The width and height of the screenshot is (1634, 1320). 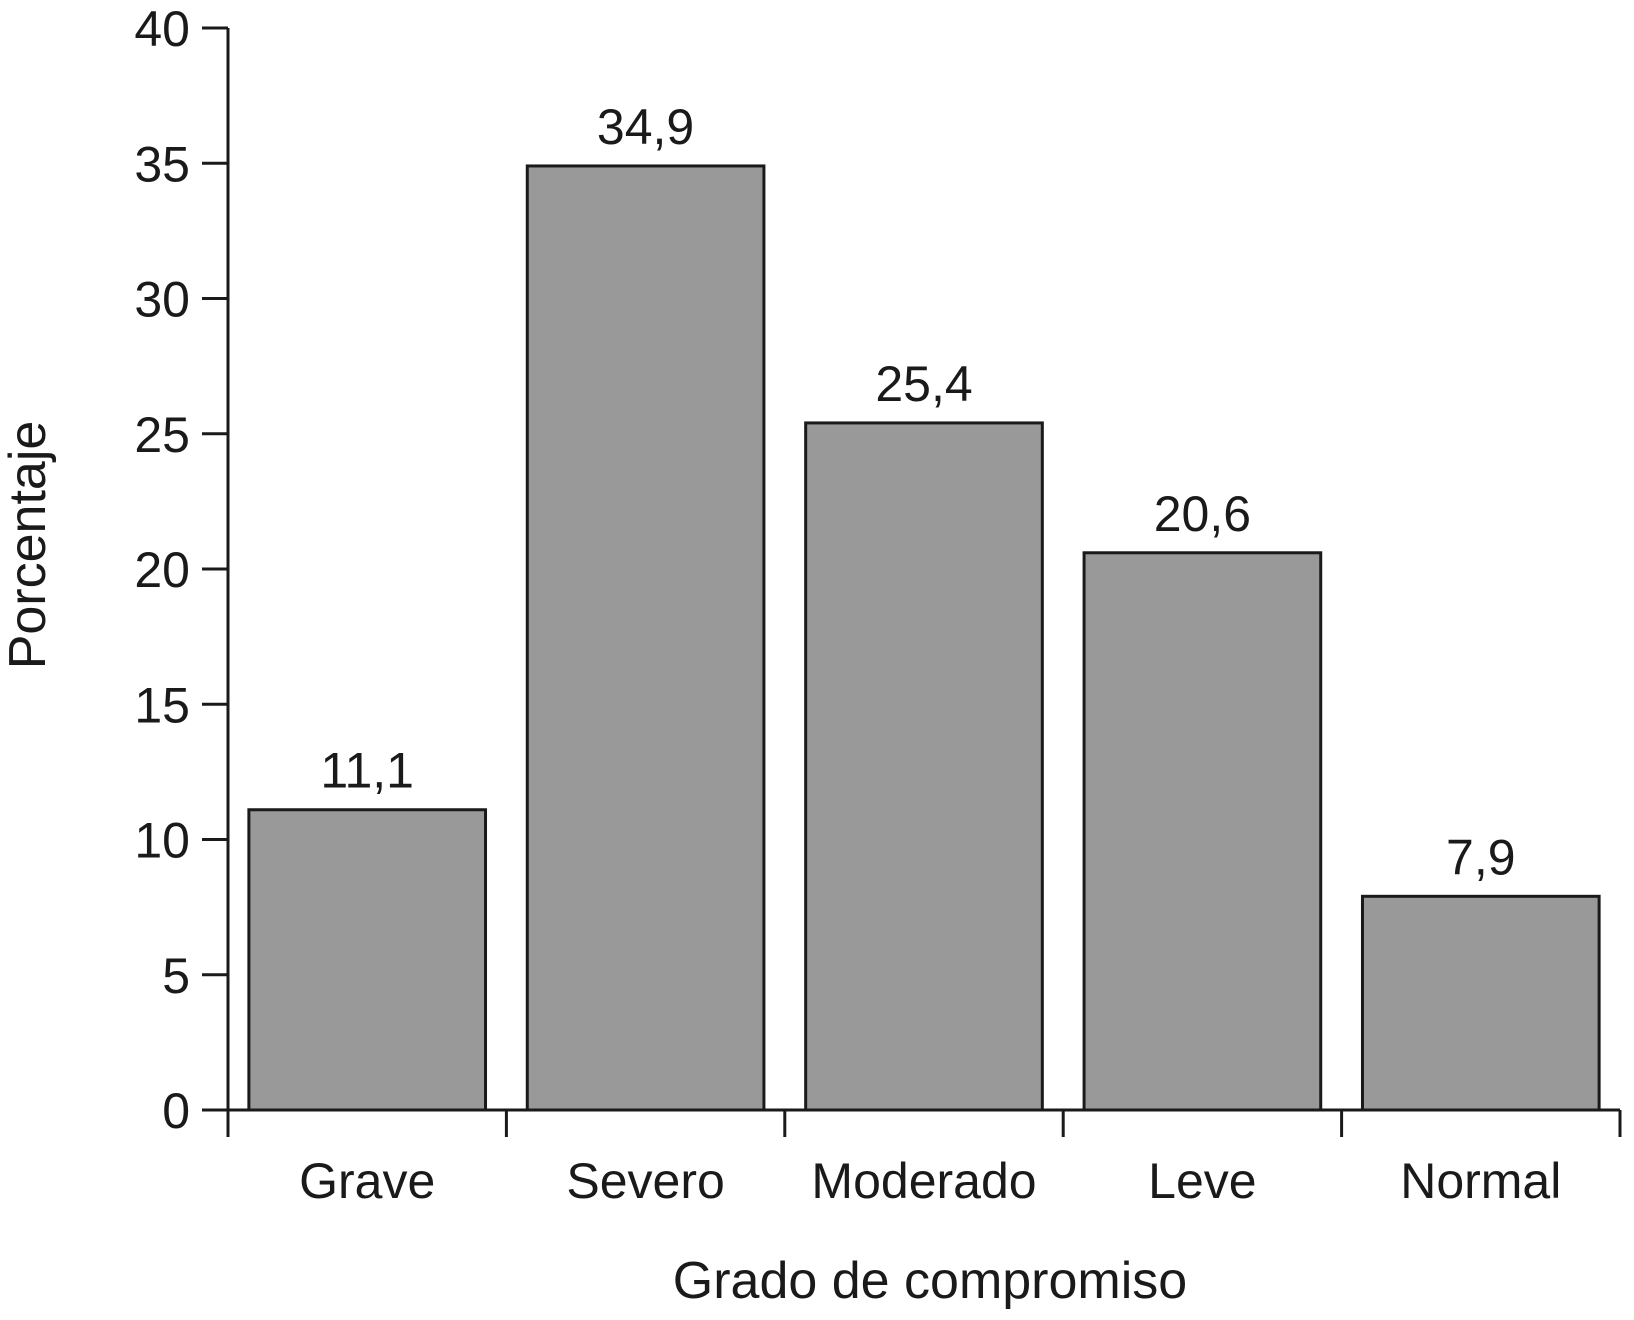 What do you see at coordinates (1480, 1003) in the screenshot?
I see `bar-normal` at bounding box center [1480, 1003].